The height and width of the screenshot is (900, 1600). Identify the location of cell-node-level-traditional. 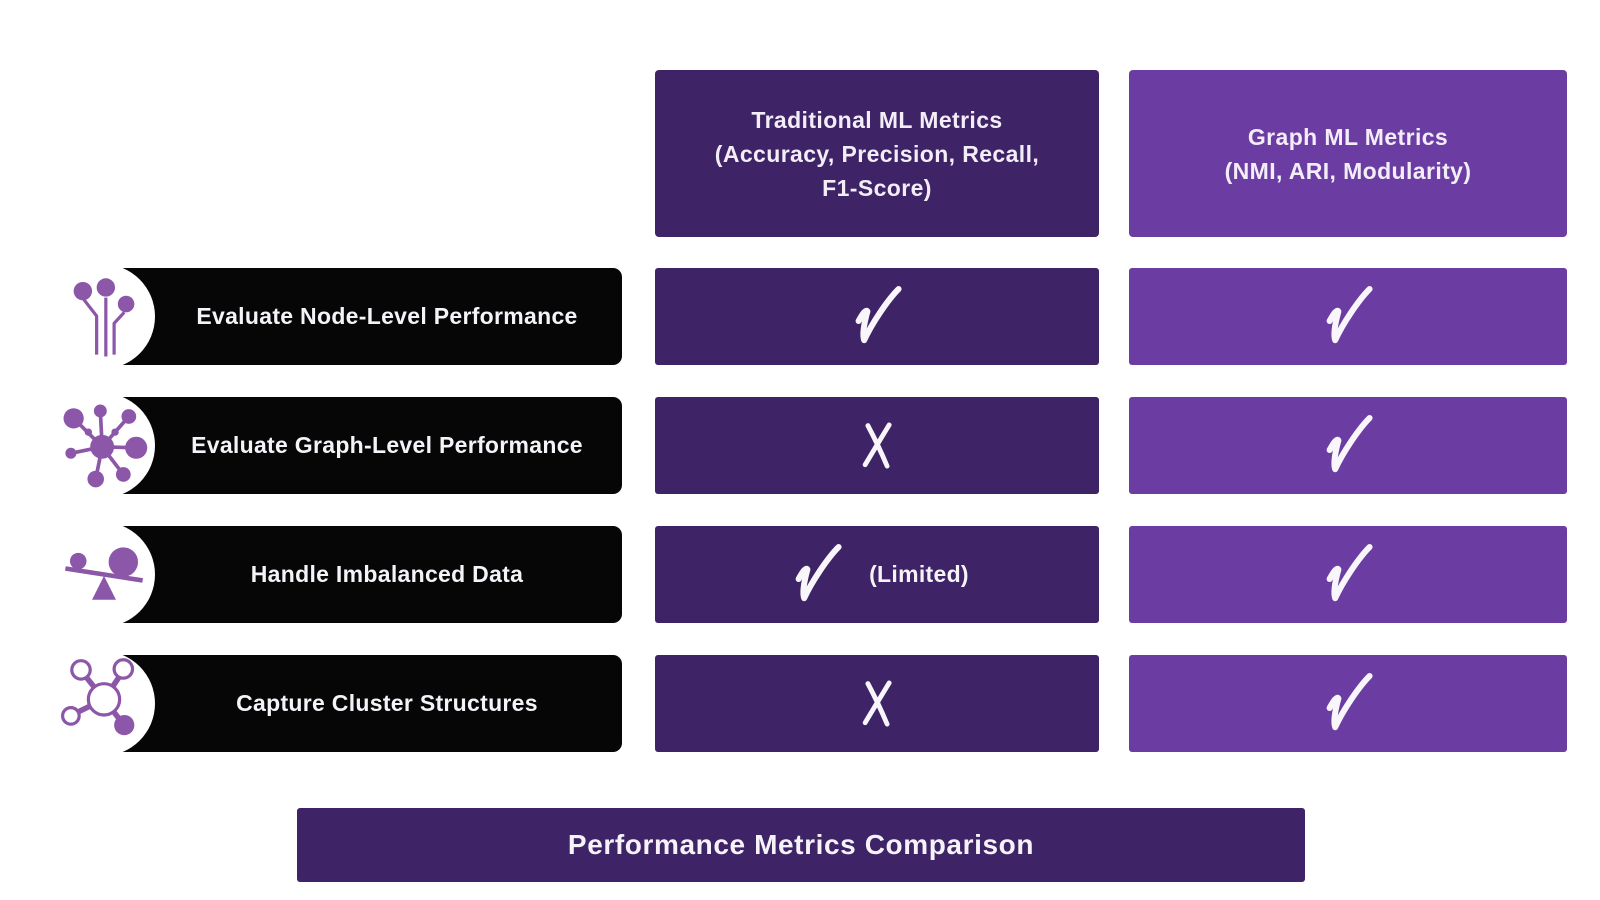
(877, 316).